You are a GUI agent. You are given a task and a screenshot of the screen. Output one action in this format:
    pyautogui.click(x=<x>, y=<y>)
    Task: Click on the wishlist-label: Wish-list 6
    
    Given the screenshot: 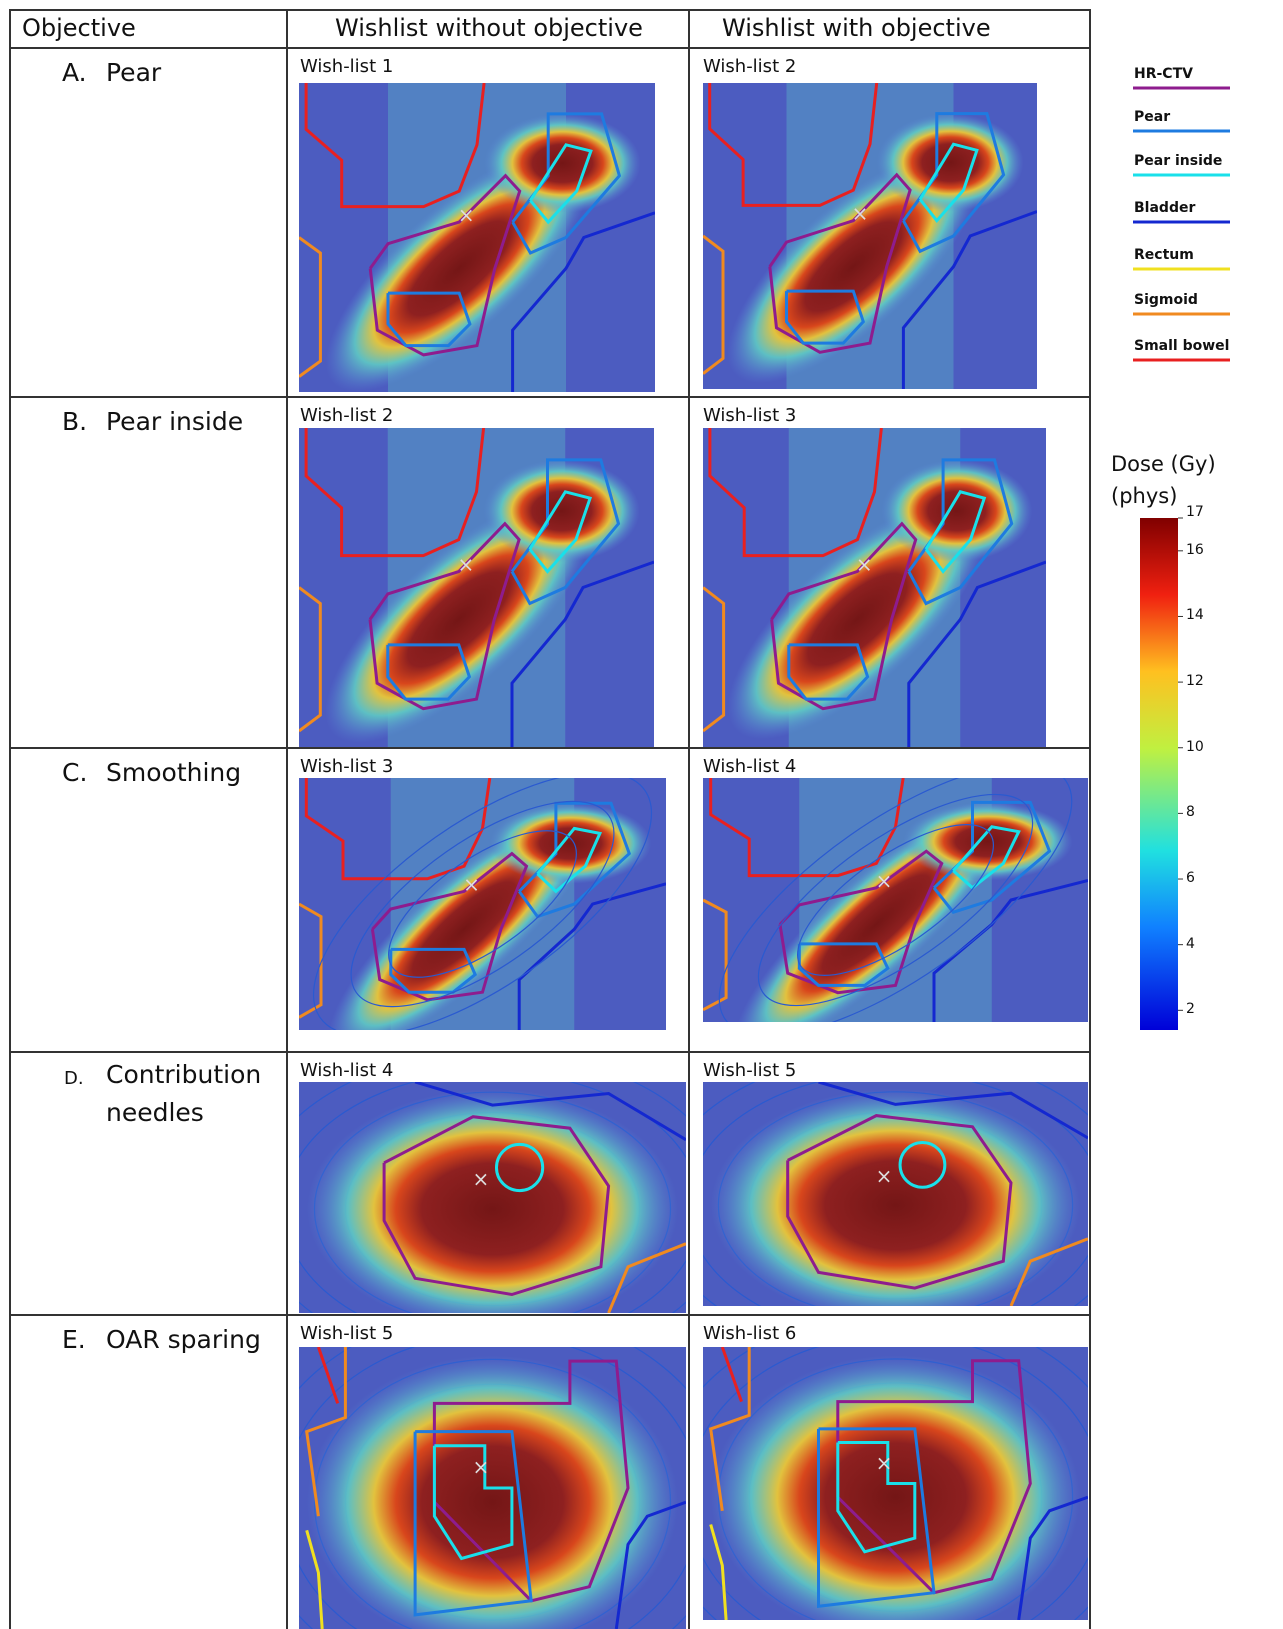 What is the action you would take?
    pyautogui.click(x=750, y=1333)
    